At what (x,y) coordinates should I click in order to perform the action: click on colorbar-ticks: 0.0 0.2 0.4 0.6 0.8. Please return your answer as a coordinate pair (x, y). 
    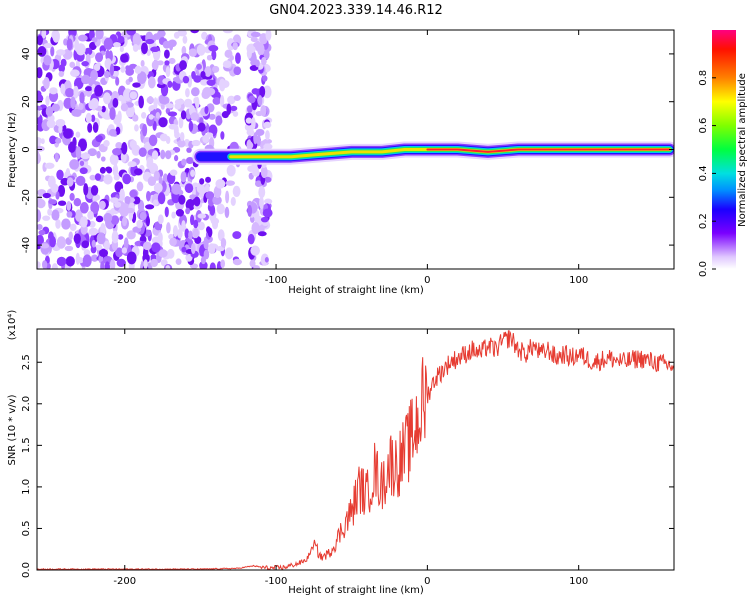
    Looking at the image, I should click on (707, 173).